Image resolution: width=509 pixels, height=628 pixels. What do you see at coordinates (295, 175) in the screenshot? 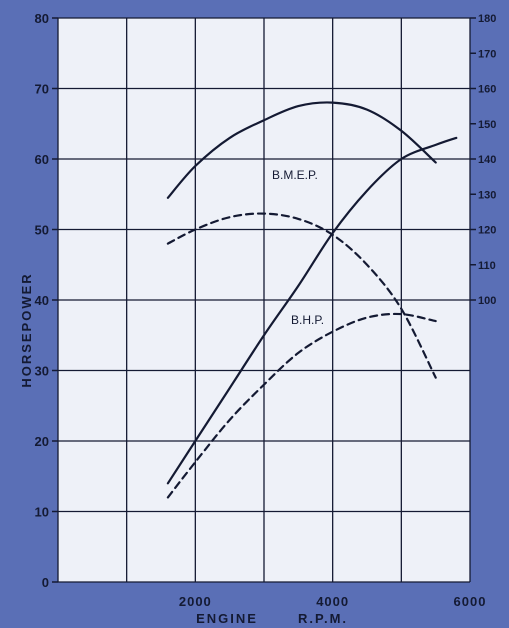
I see `series-label-bmep: B.M.E.P.` at bounding box center [295, 175].